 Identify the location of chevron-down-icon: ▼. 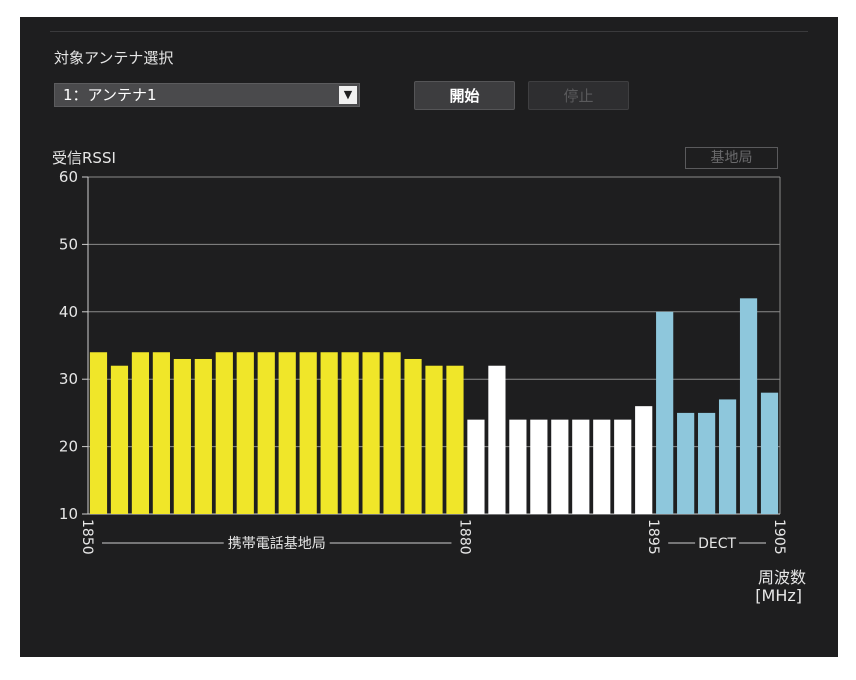
(348, 95).